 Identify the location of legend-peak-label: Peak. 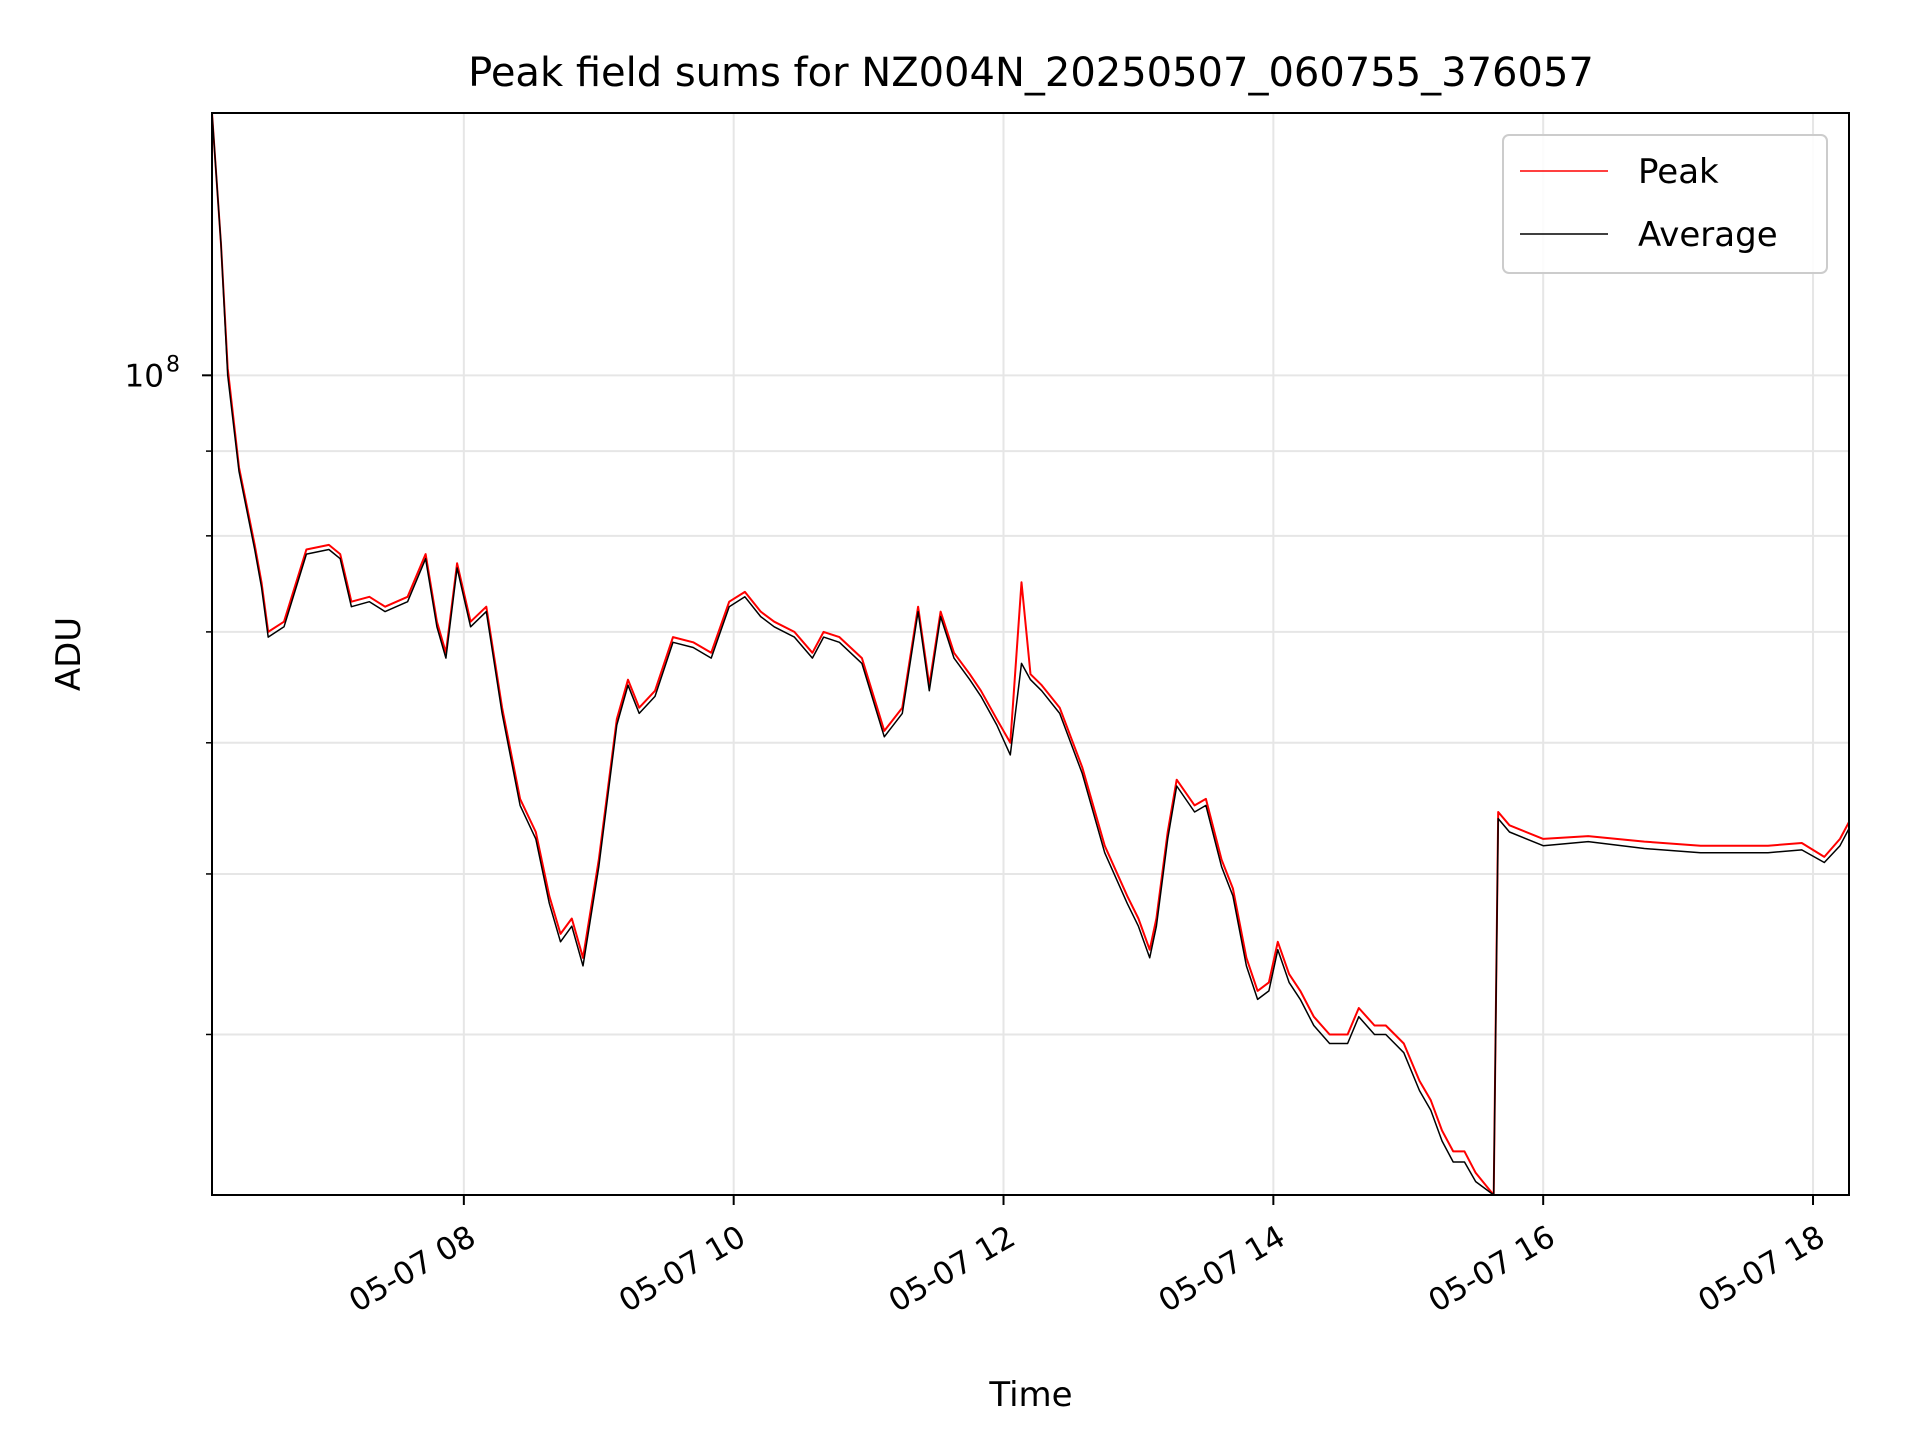
(1678, 172).